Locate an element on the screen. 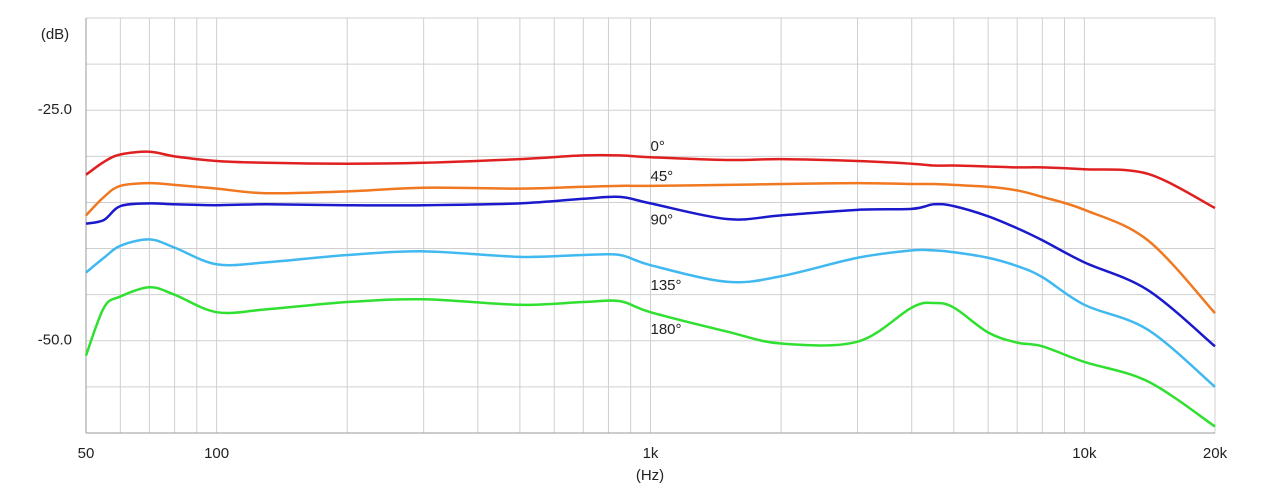 Image resolution: width=1280 pixels, height=487 pixels. series-label: 90° is located at coordinates (662, 219).